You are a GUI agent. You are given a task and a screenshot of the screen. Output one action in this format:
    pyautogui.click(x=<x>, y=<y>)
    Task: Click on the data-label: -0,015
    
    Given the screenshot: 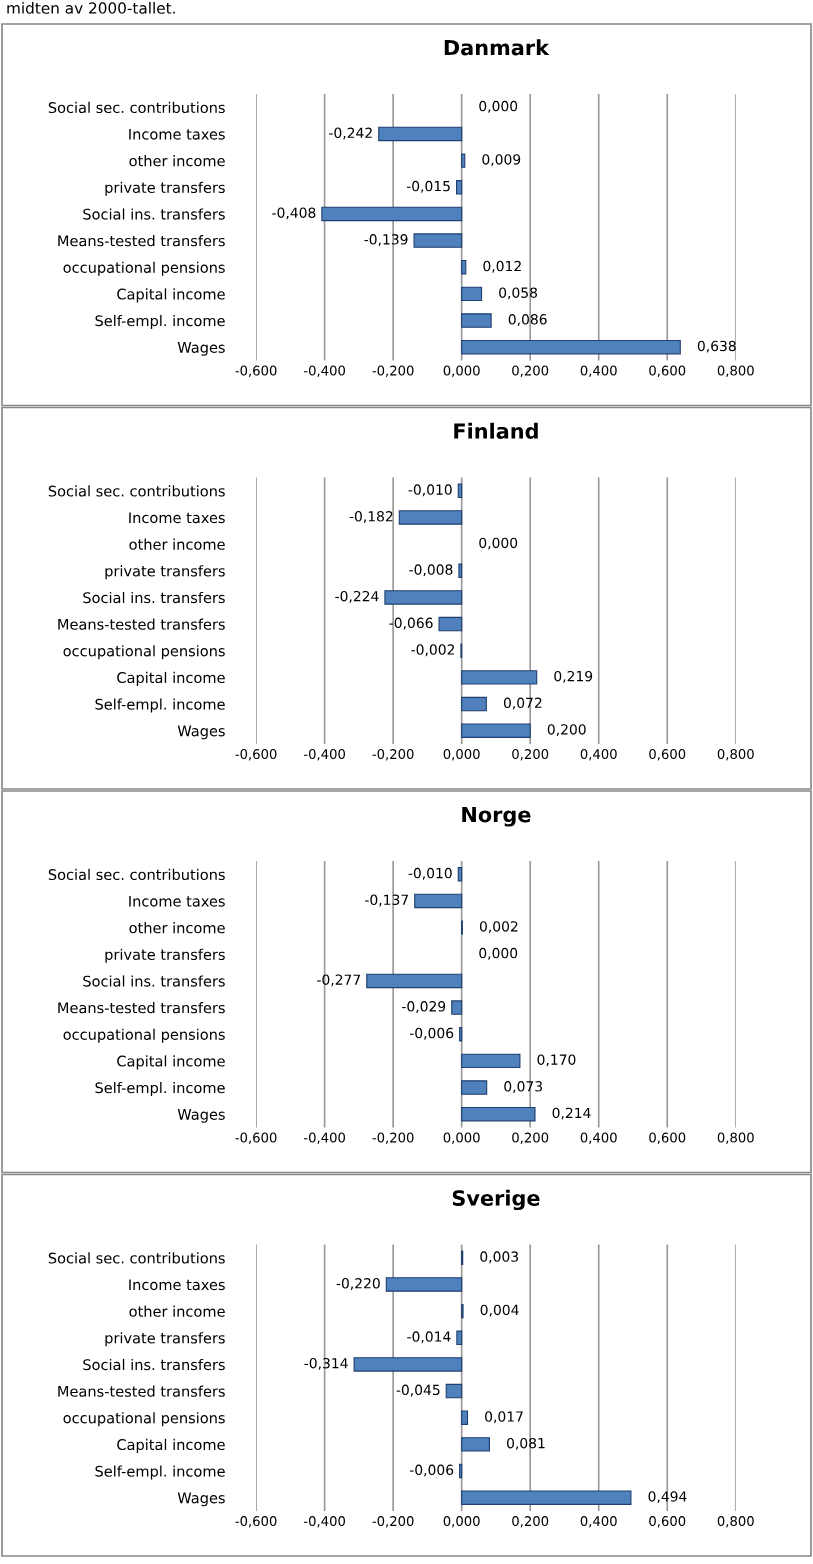 What is the action you would take?
    pyautogui.click(x=428, y=186)
    